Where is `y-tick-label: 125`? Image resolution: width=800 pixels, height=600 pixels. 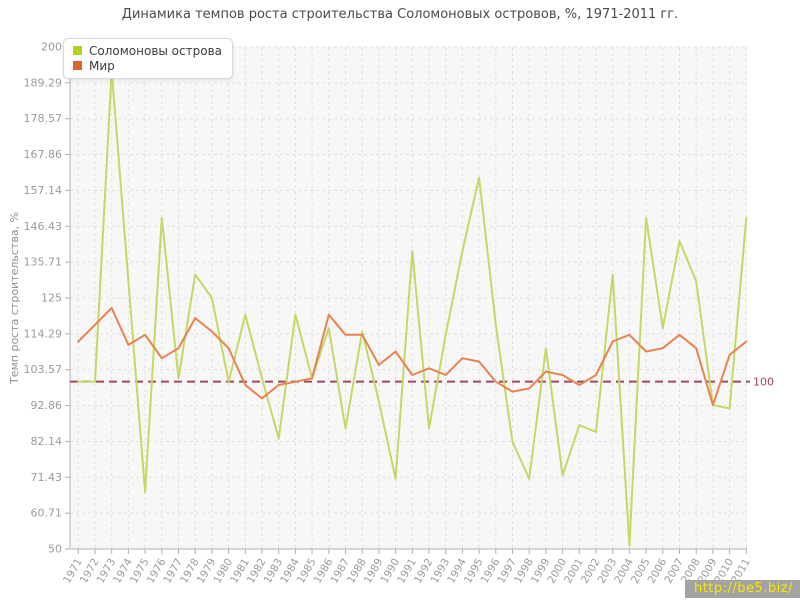 y-tick-label: 125 is located at coordinates (51, 298).